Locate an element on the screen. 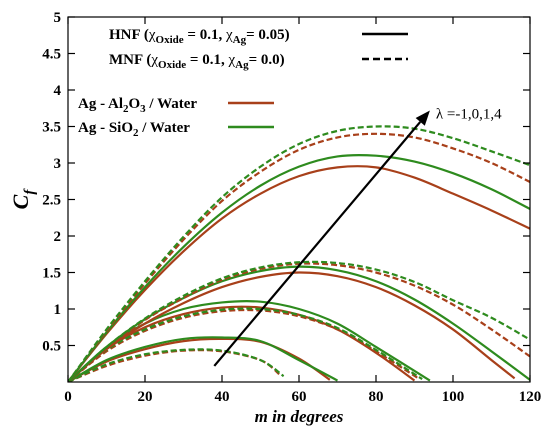  y-axis-label: Cf is located at coordinates (23, 199).